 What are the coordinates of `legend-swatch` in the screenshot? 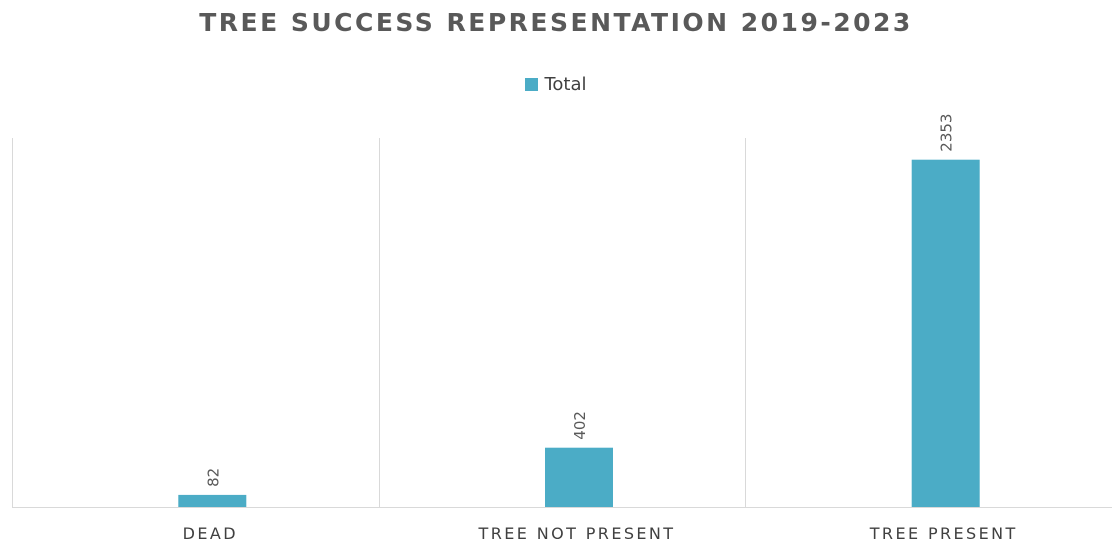 It's located at (532, 84).